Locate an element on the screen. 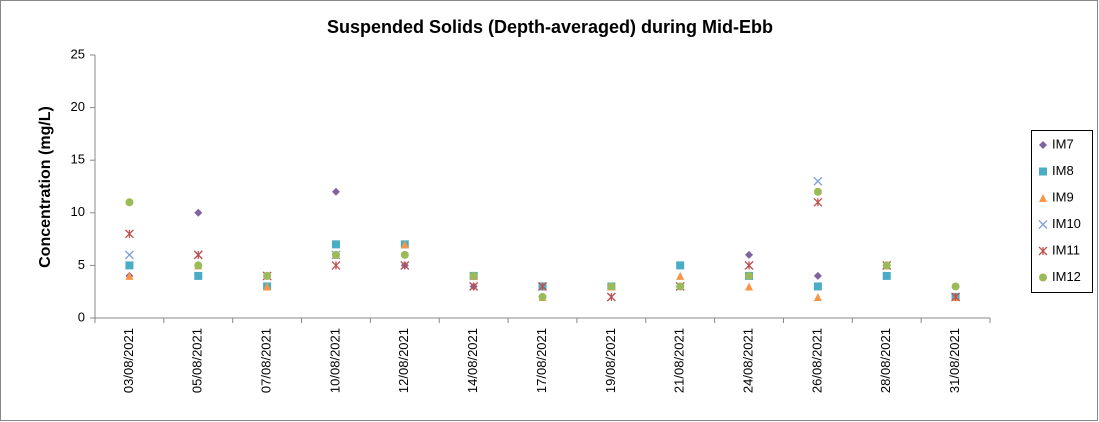 Image resolution: width=1099 pixels, height=422 pixels. legend-label: IM8 is located at coordinates (1063, 170).